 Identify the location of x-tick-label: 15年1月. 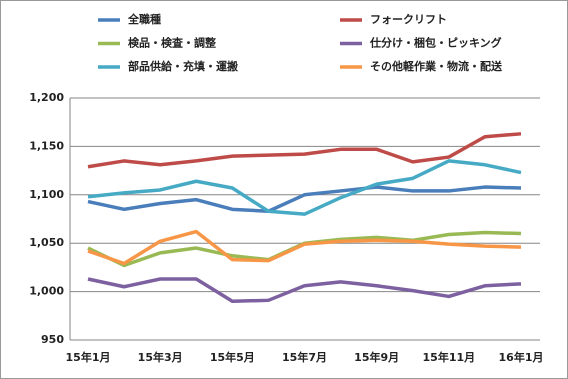
(88, 357).